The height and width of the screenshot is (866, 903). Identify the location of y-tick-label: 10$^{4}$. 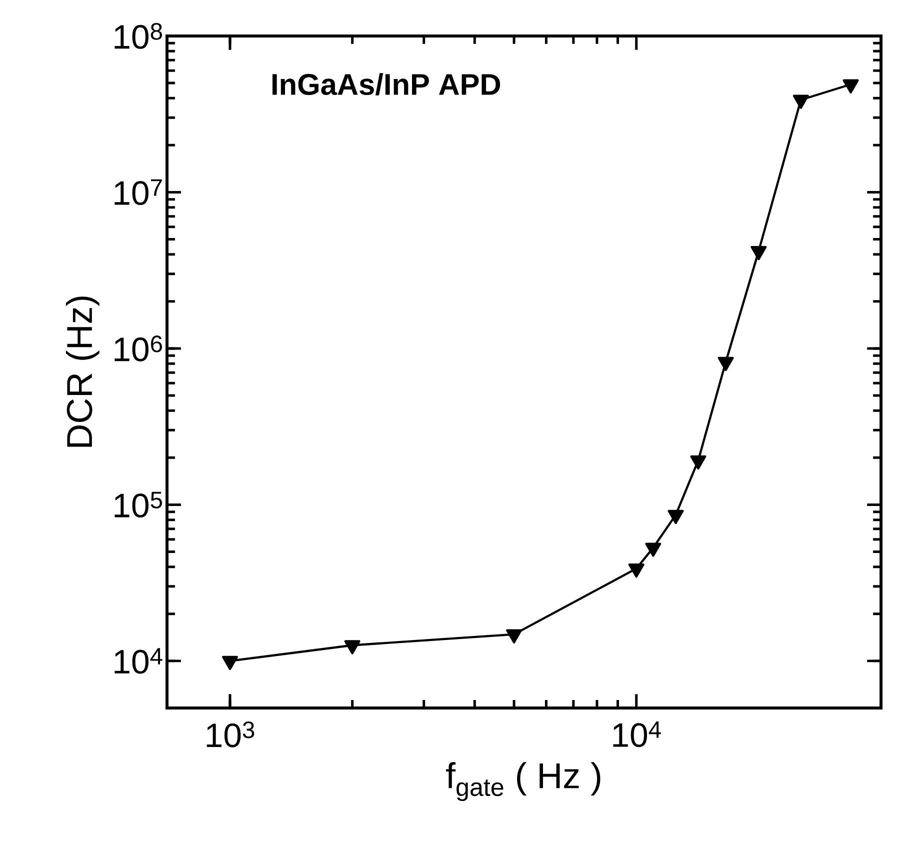
(138, 661).